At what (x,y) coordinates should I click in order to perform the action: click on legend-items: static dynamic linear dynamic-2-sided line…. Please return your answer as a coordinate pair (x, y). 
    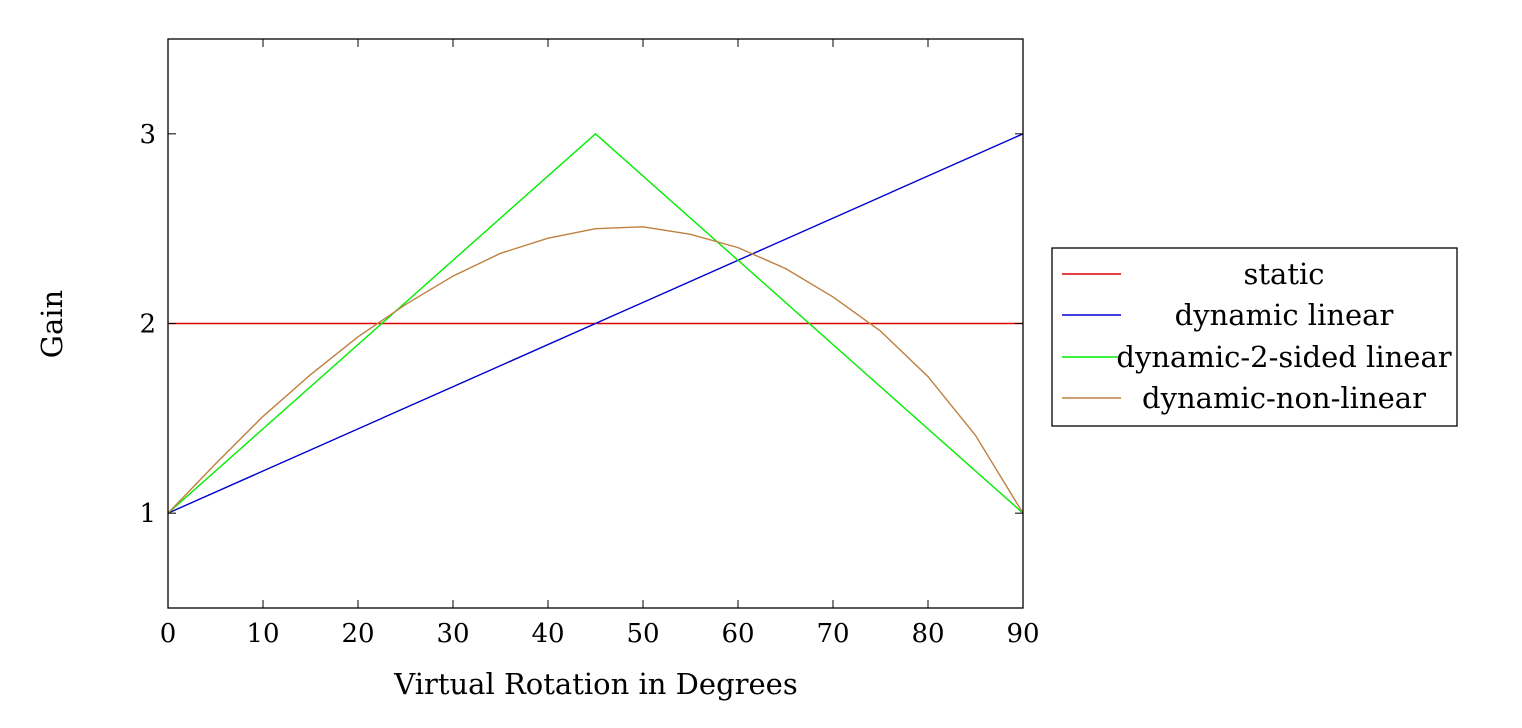
    Looking at the image, I should click on (1257, 336).